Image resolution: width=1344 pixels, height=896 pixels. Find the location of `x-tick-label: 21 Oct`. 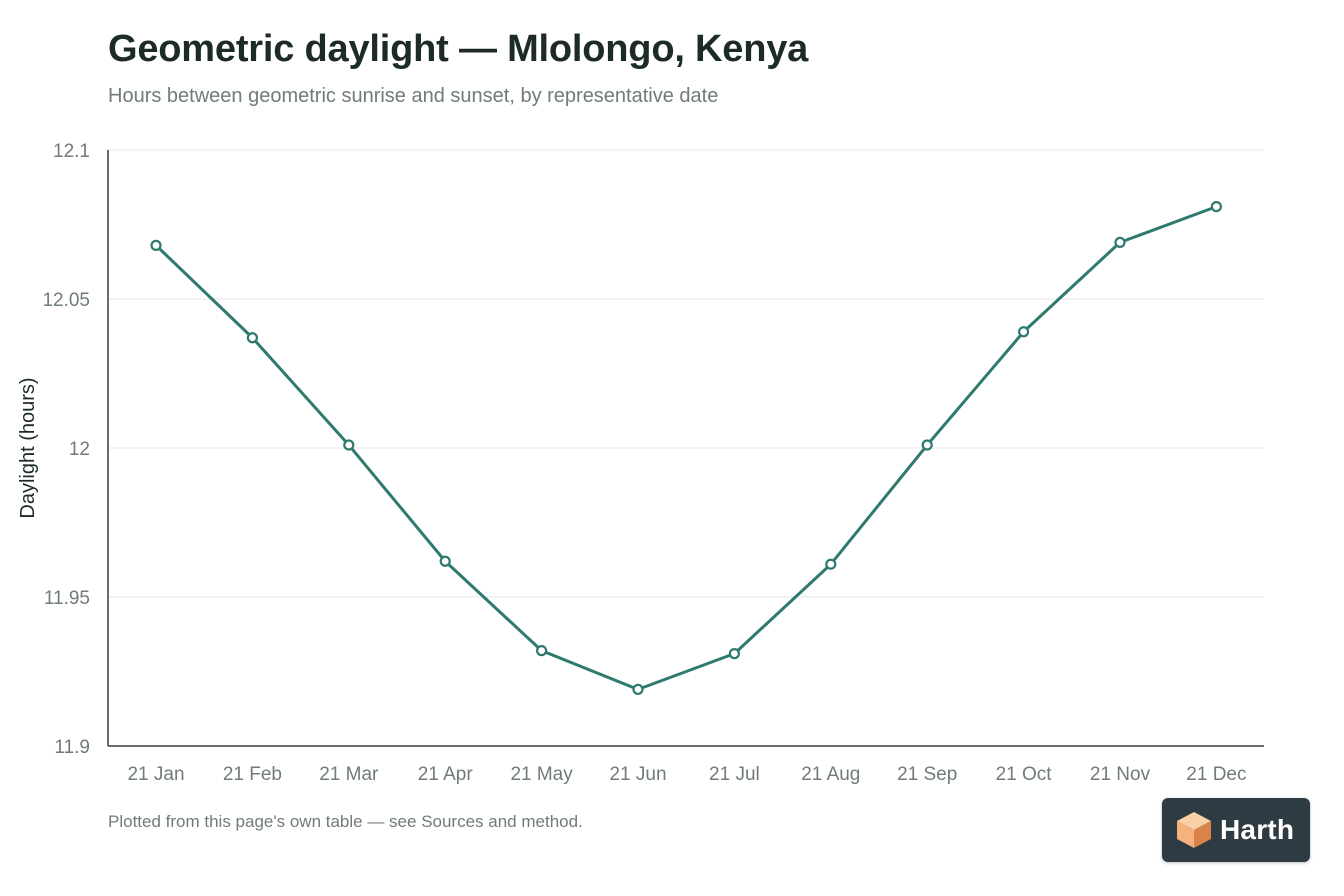

x-tick-label: 21 Oct is located at coordinates (1024, 774).